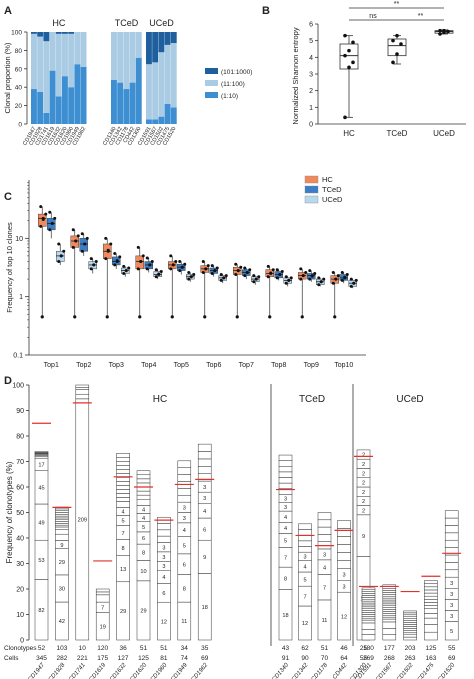  Describe the element at coordinates (325, 648) in the screenshot. I see `clonotype-count: 51` at that location.